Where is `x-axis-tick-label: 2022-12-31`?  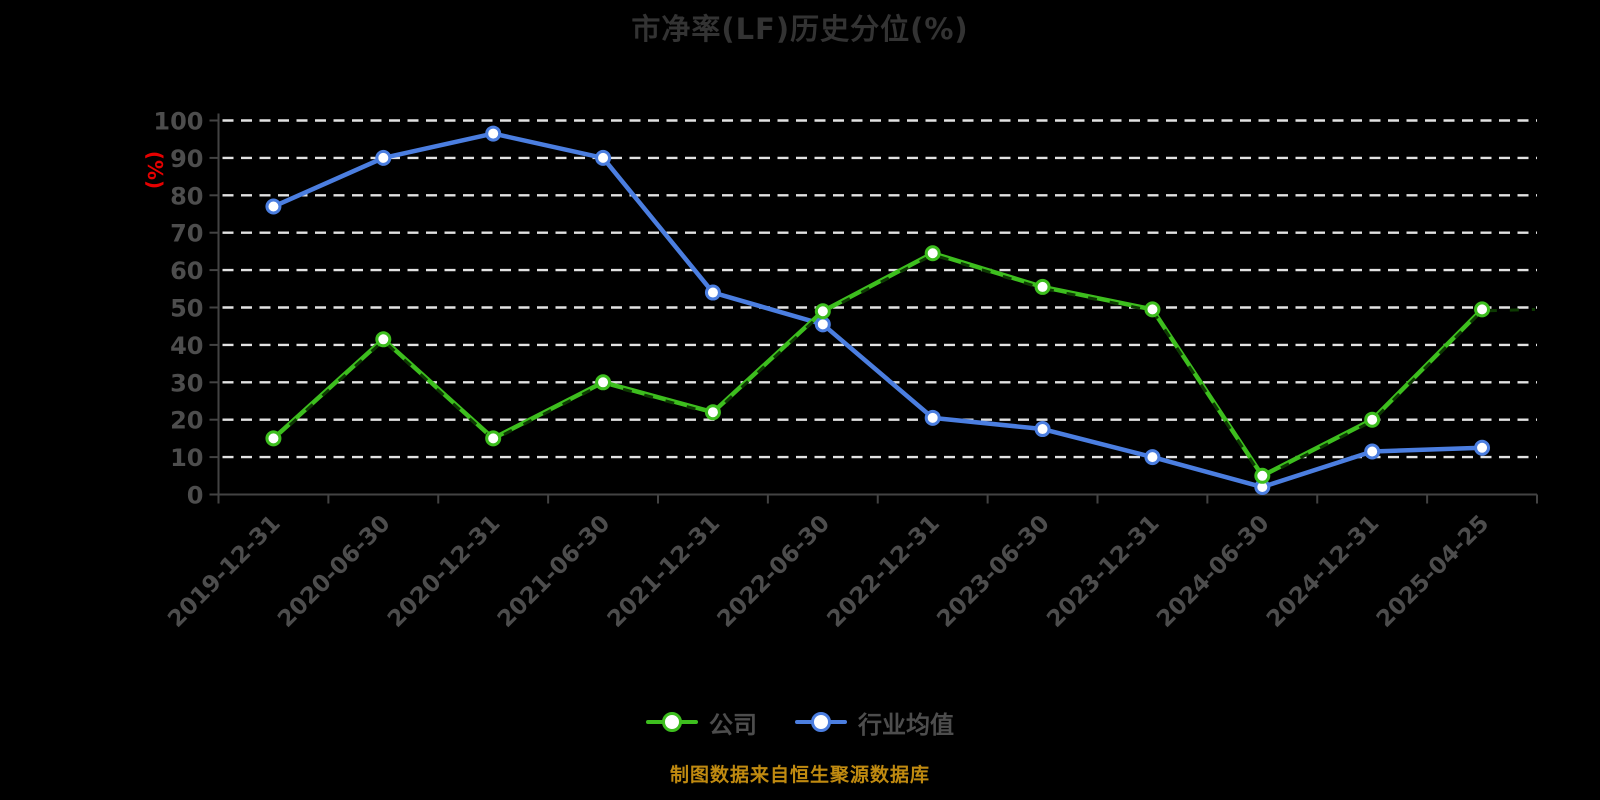 x-axis-tick-label: 2022-12-31 is located at coordinates (884, 571).